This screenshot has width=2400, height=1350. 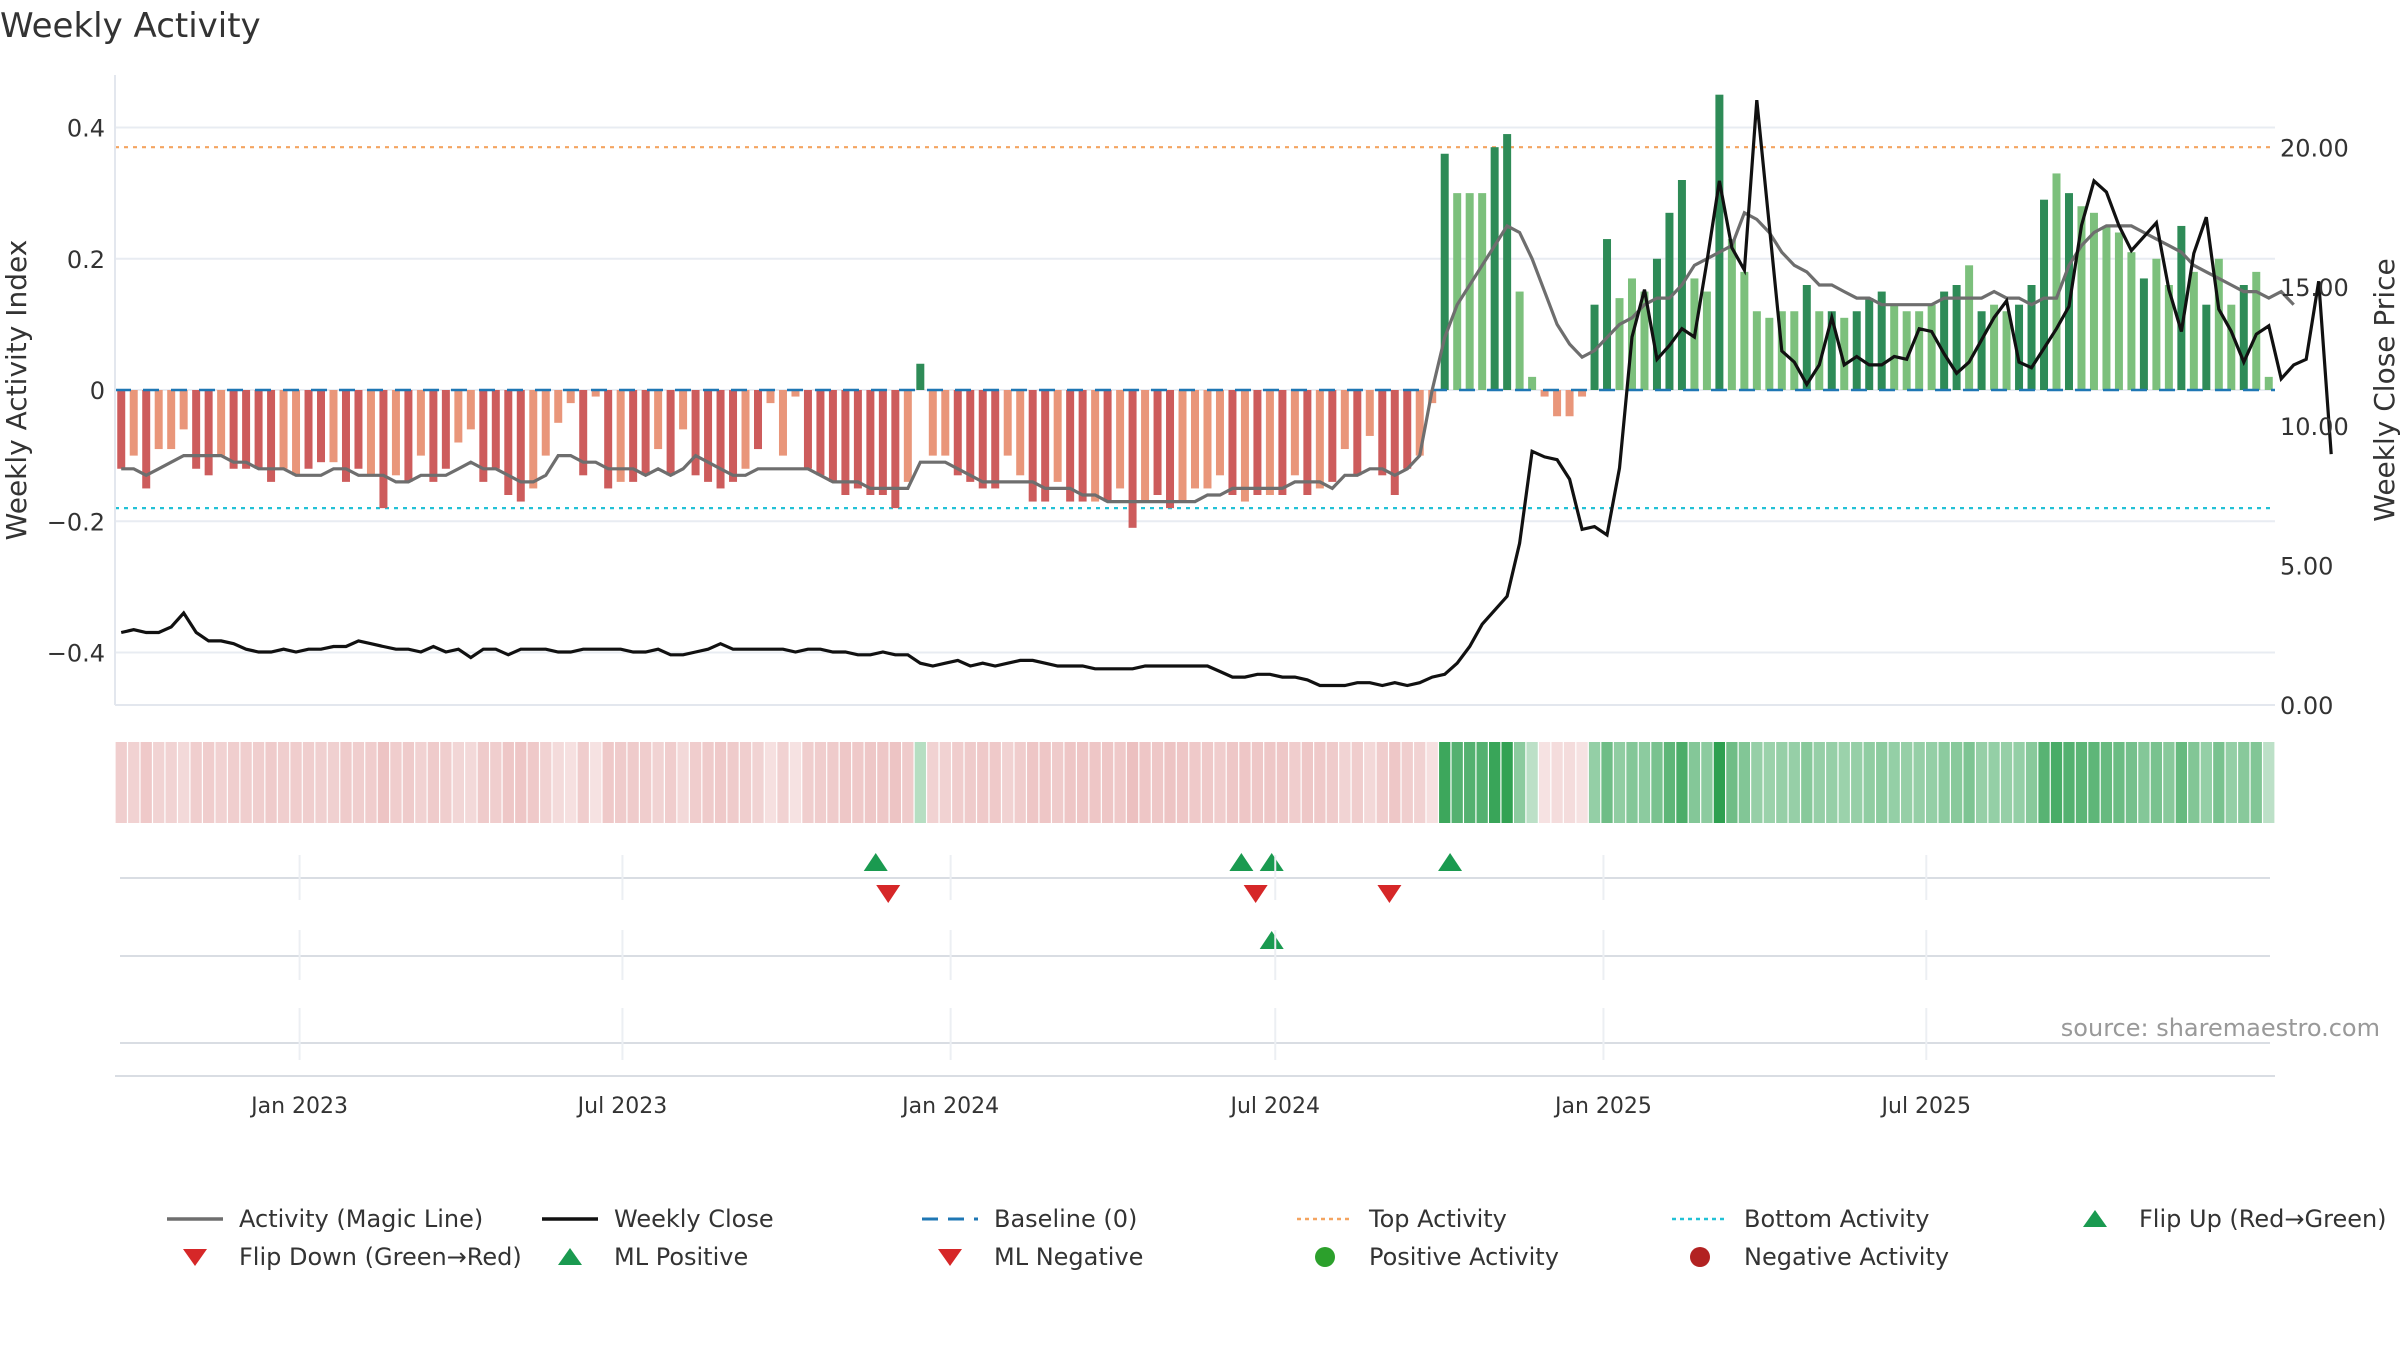 I want to click on x-tick-label: Jul 2025, so click(x=1926, y=1106).